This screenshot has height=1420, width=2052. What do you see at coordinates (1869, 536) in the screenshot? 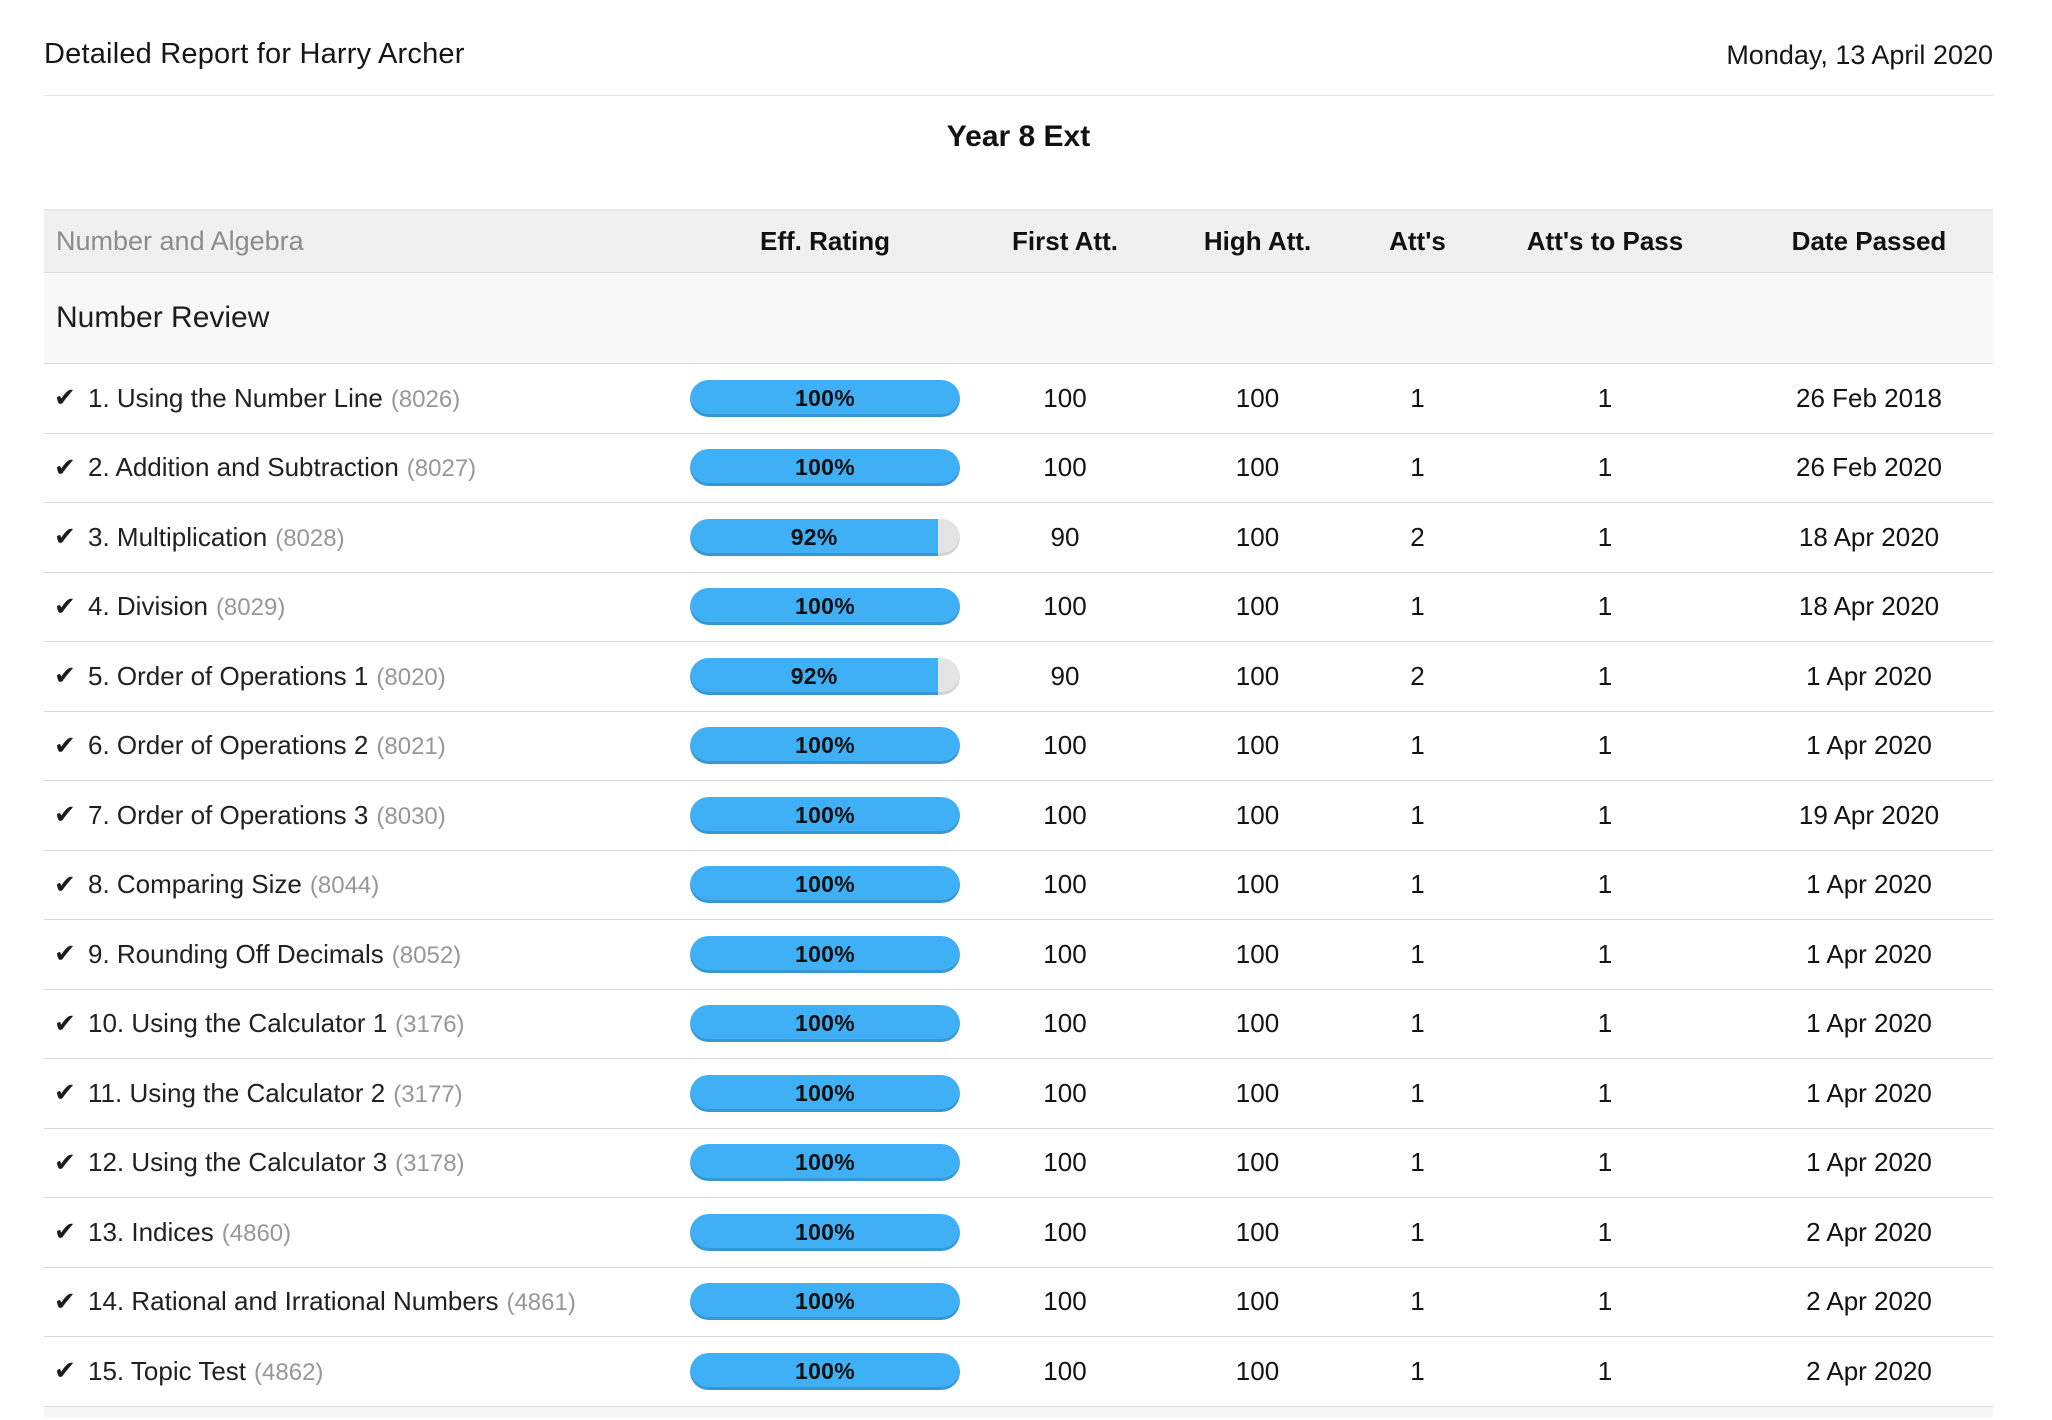
I see `date-passed-value: 18 Apr 2020` at bounding box center [1869, 536].